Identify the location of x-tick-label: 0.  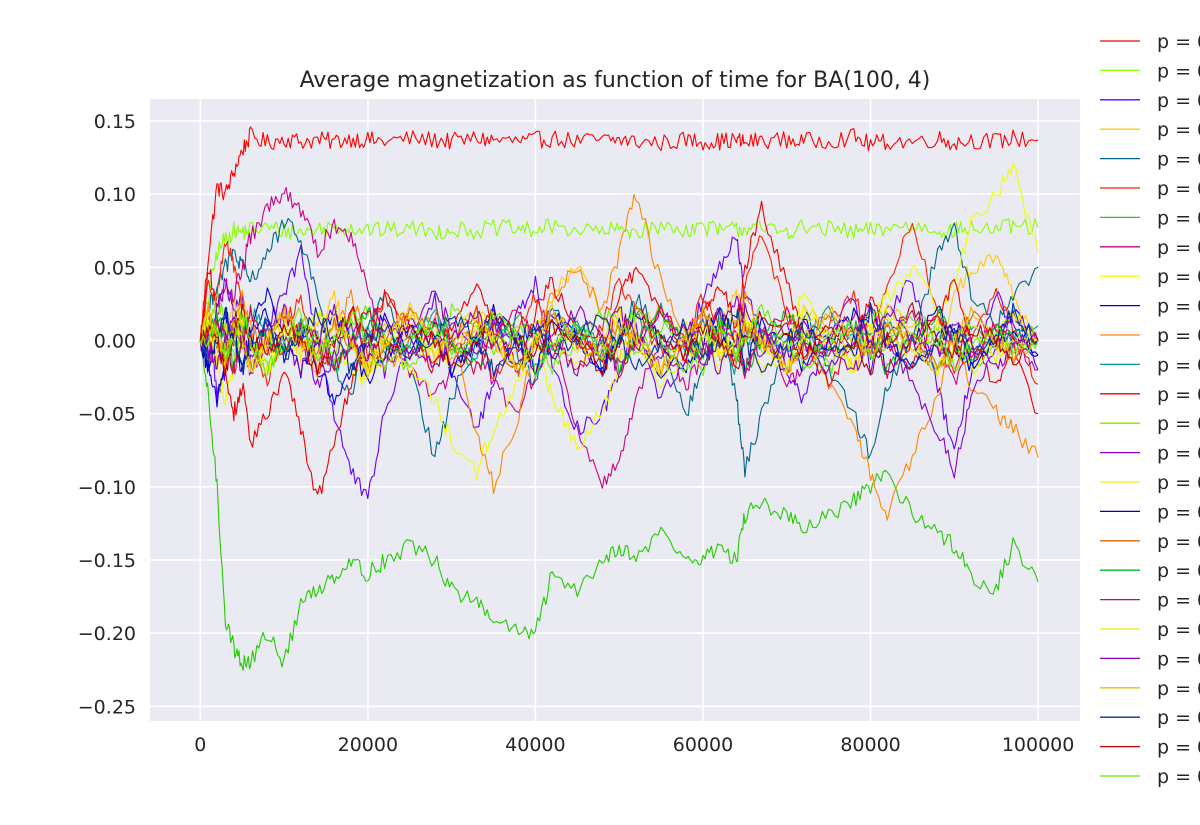
(200, 745).